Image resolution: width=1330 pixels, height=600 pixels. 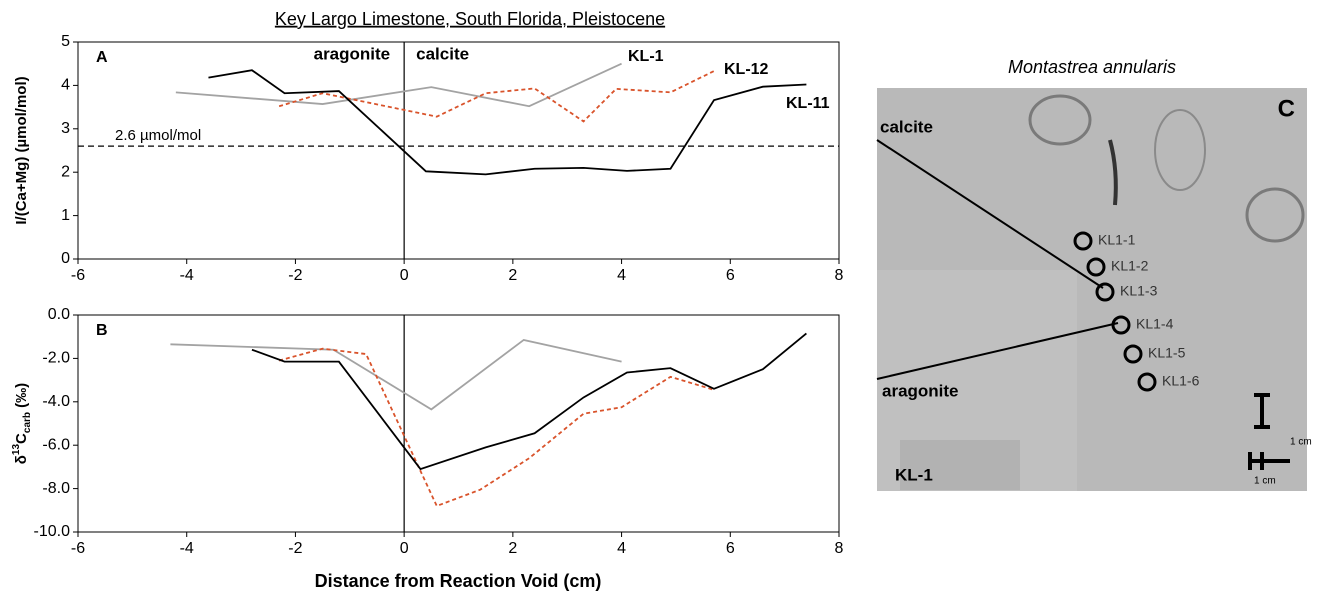 What do you see at coordinates (990, 214) in the screenshot?
I see `calcite-line` at bounding box center [990, 214].